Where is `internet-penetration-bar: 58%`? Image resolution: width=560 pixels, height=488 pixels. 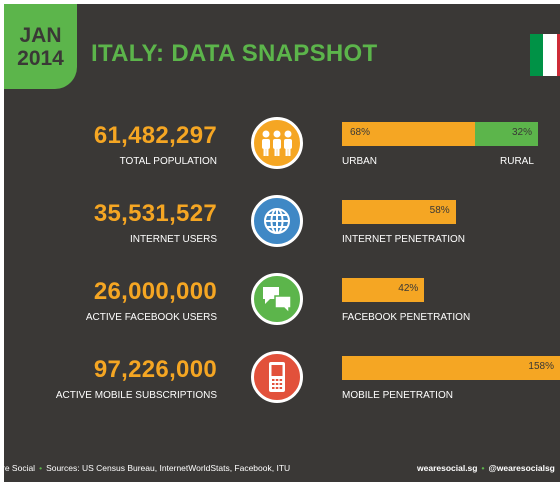
internet-penetration-bar: 58% is located at coordinates (399, 212).